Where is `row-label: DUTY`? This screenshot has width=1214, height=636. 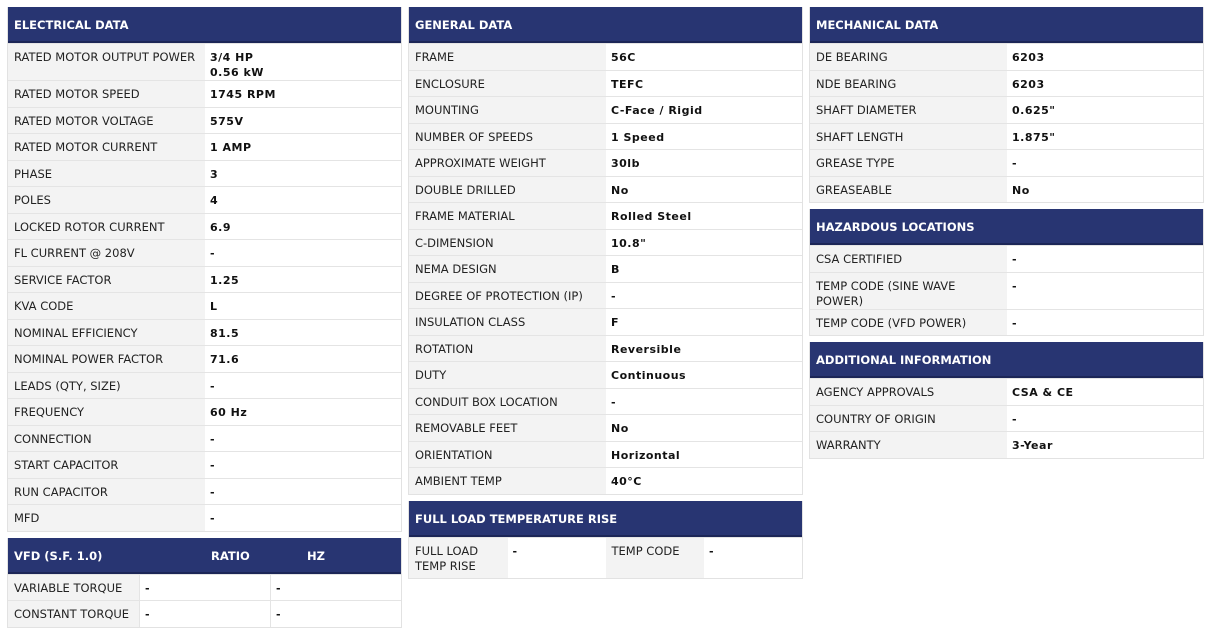
row-label: DUTY is located at coordinates (507, 375).